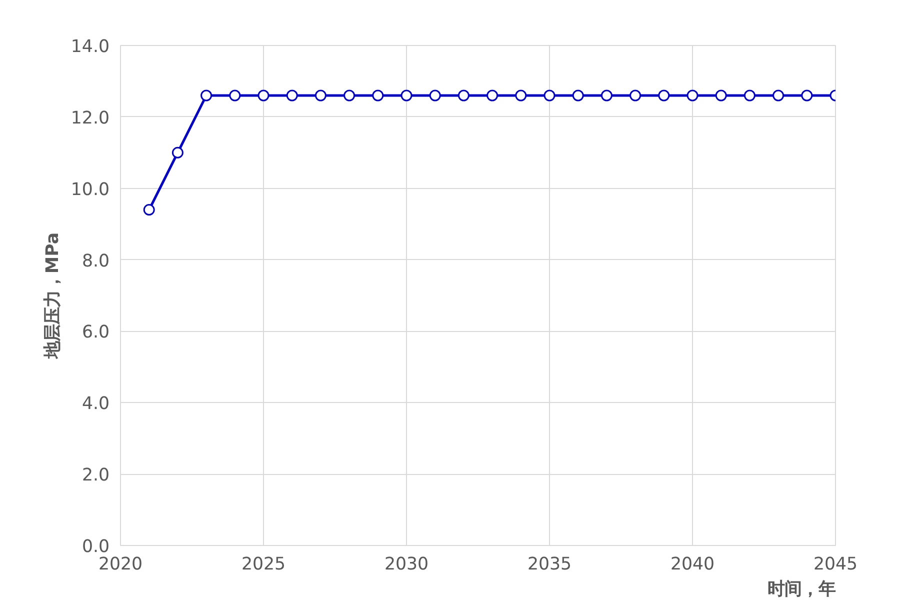 The width and height of the screenshot is (913, 612). I want to click on y-tick-label: 0.0, so click(96, 547).